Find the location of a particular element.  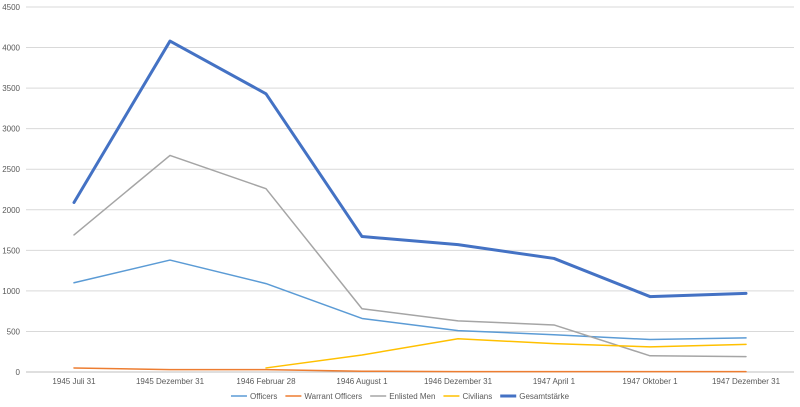

y-tick-label: 1500 is located at coordinates (11, 250).